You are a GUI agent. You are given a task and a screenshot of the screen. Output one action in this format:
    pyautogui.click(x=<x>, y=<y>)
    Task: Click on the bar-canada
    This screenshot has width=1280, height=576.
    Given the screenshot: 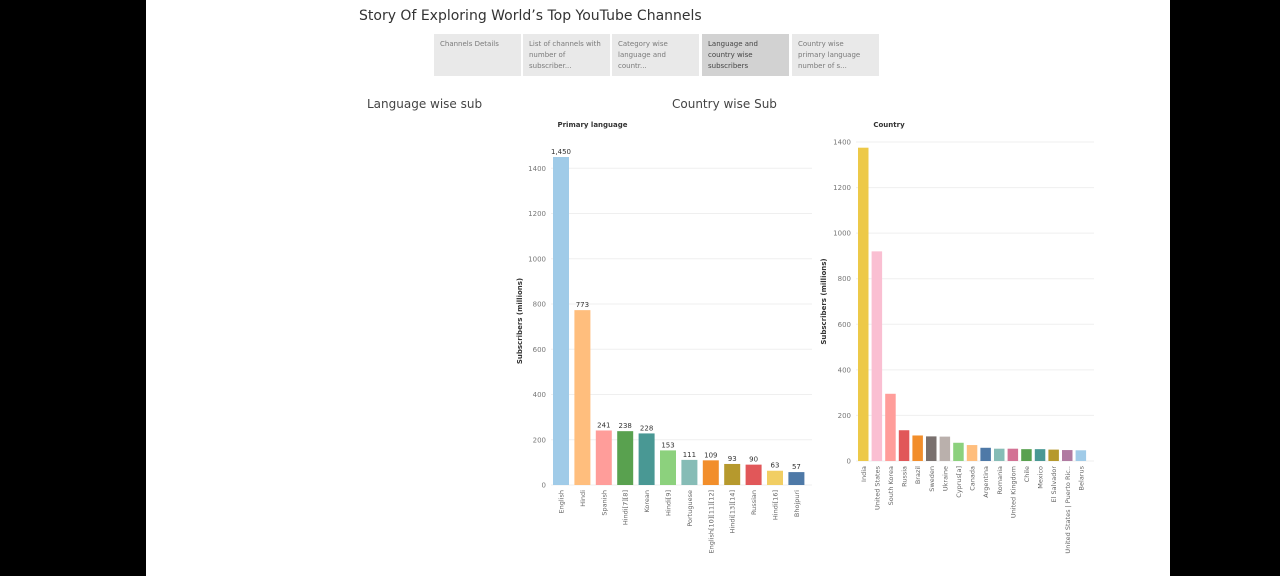 What is the action you would take?
    pyautogui.click(x=972, y=453)
    